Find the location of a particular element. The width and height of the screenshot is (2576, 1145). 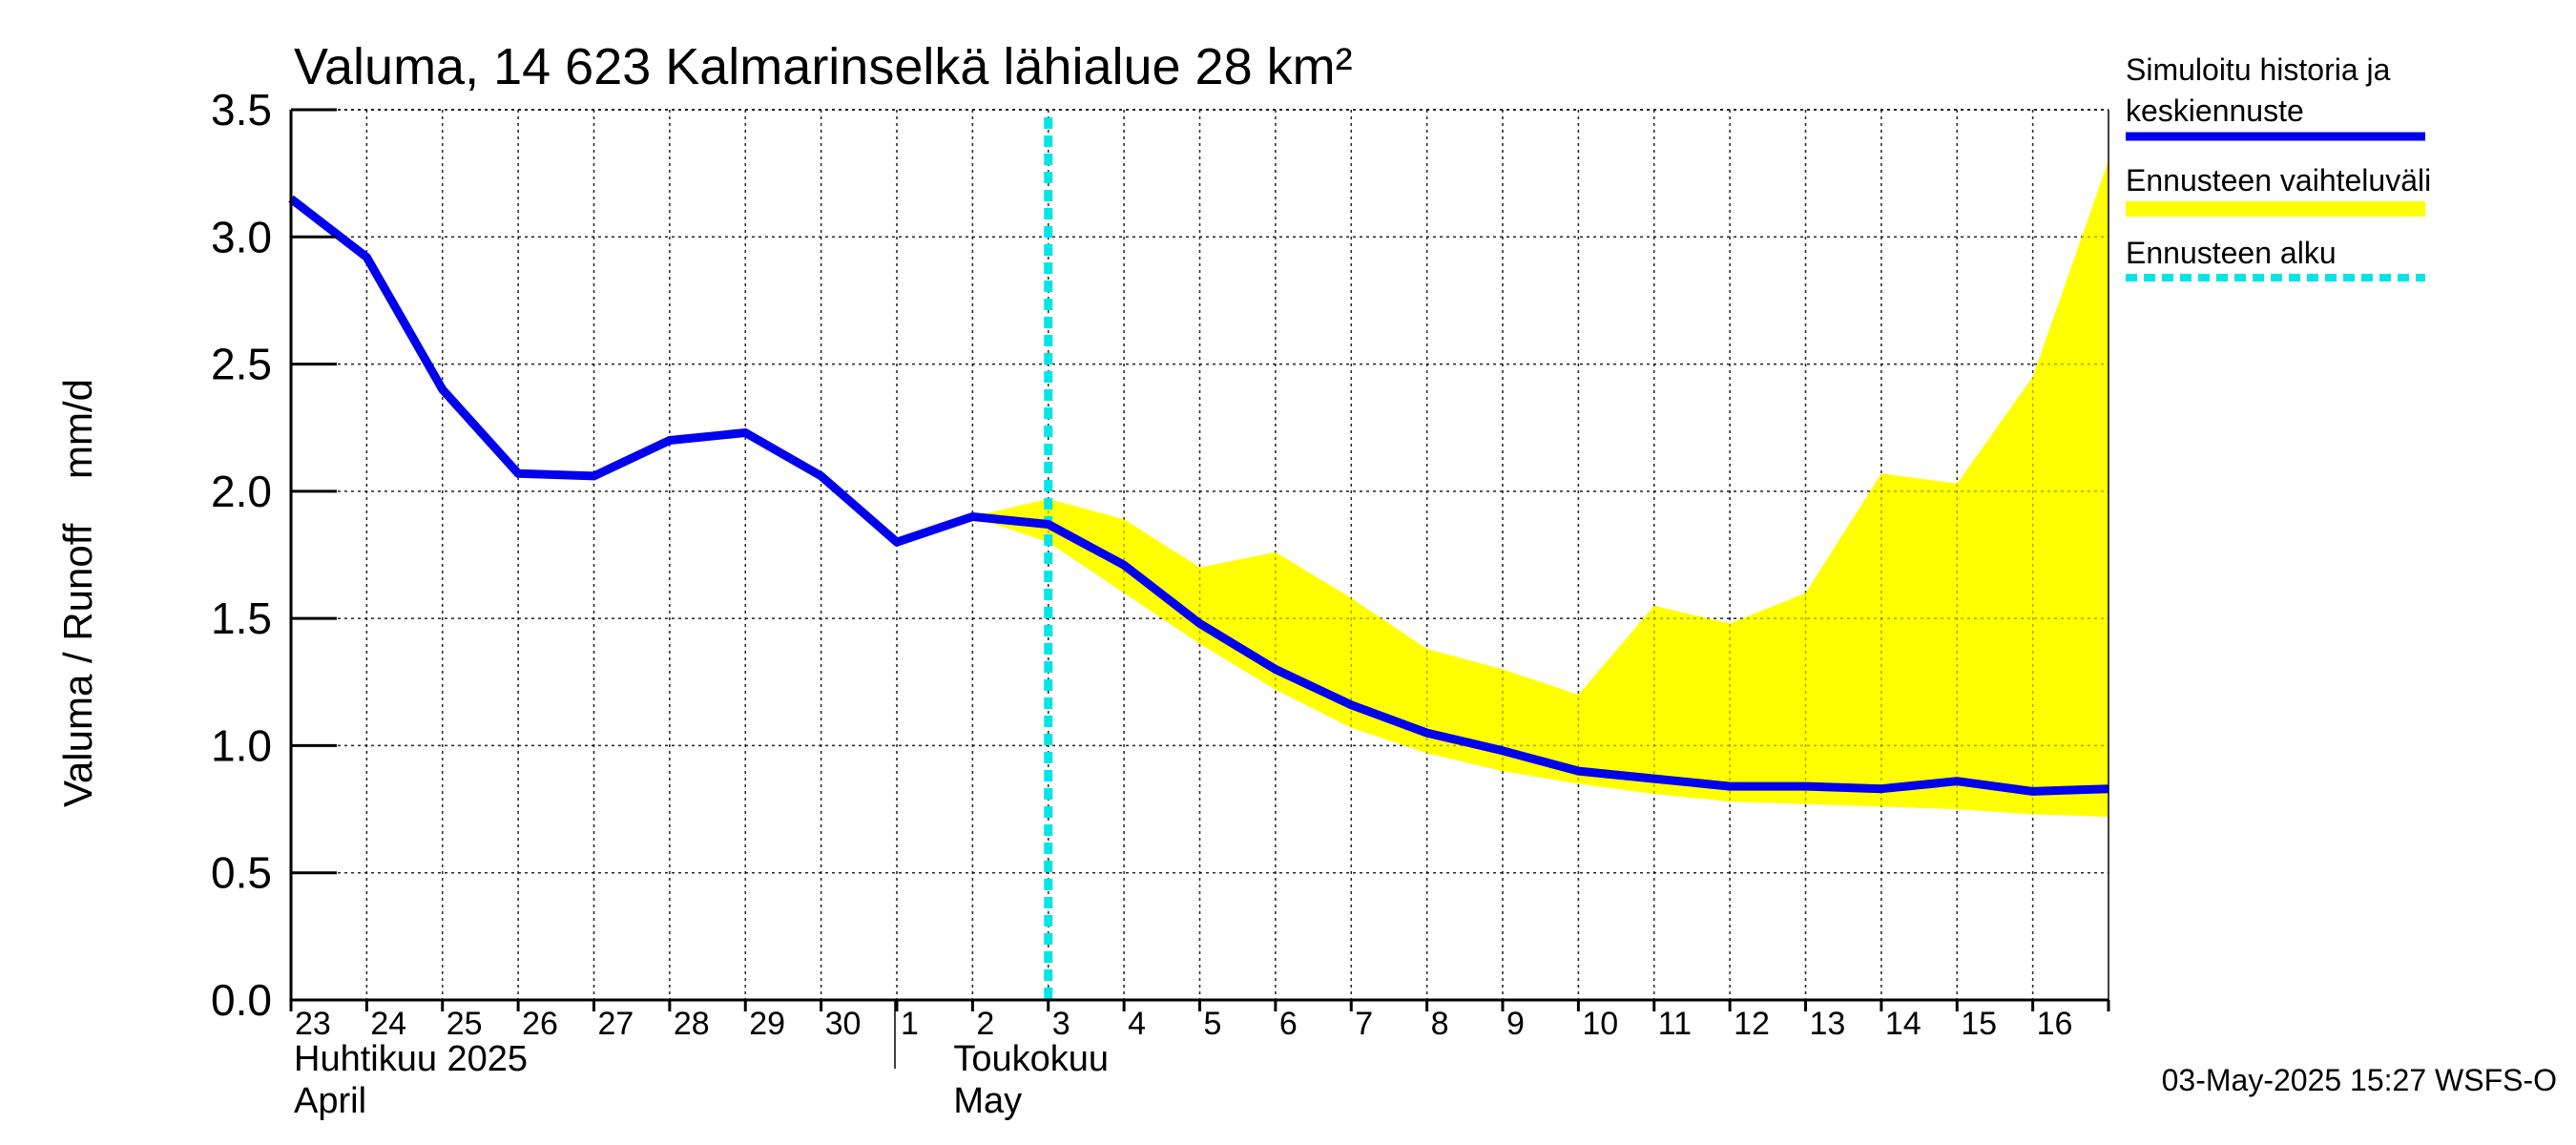

x-tick-label: 15 is located at coordinates (1979, 1024).